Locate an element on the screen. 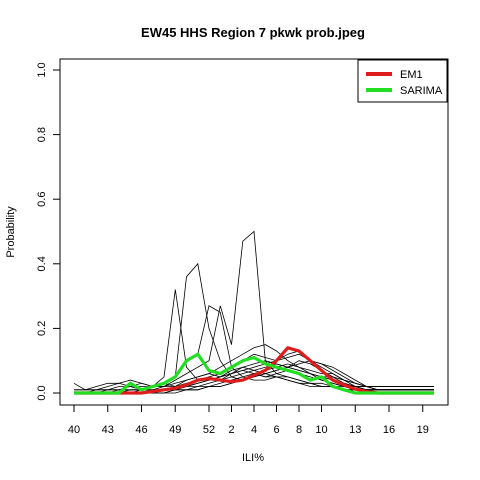 This screenshot has width=480, height=480. y-tick-label: 0.8 is located at coordinates (42, 134).